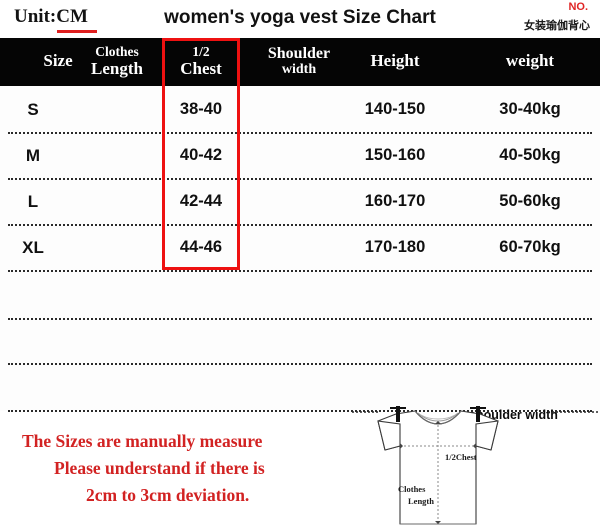 Image resolution: width=600 pixels, height=531 pixels. What do you see at coordinates (33, 201) in the screenshot?
I see `cell-size: L` at bounding box center [33, 201].